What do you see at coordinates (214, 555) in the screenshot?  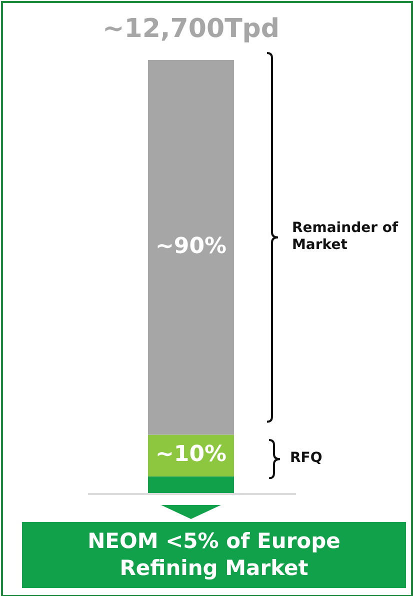 I see `text: NEOM <5% of Europe Refining Market` at bounding box center [214, 555].